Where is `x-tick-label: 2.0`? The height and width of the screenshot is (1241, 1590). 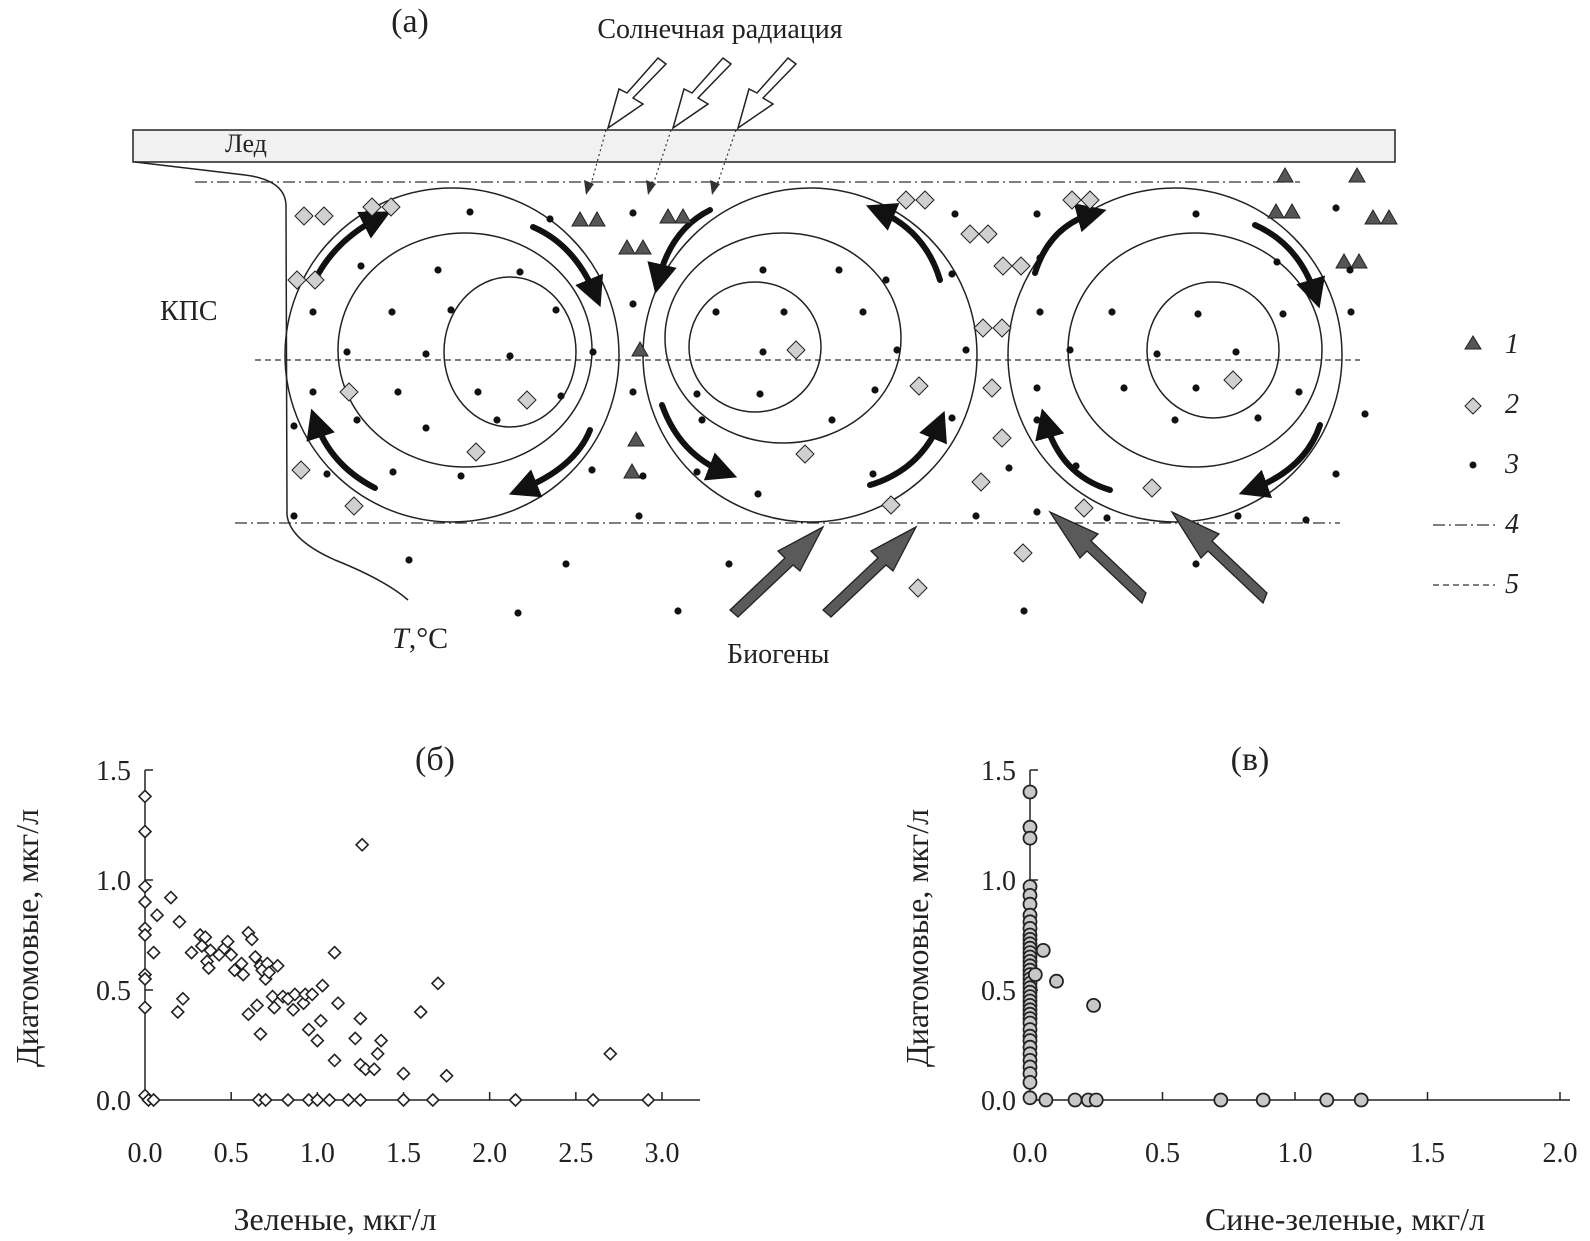 x-tick-label: 2.0 is located at coordinates (1560, 1153).